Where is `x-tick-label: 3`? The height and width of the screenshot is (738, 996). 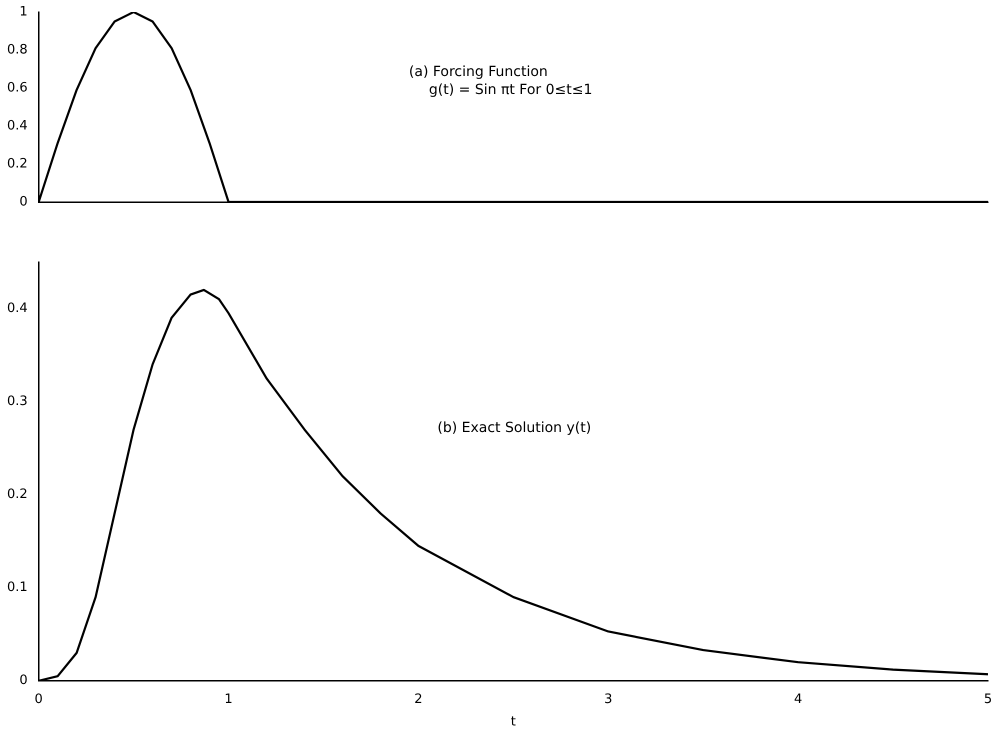
x-tick-label: 3 is located at coordinates (608, 699).